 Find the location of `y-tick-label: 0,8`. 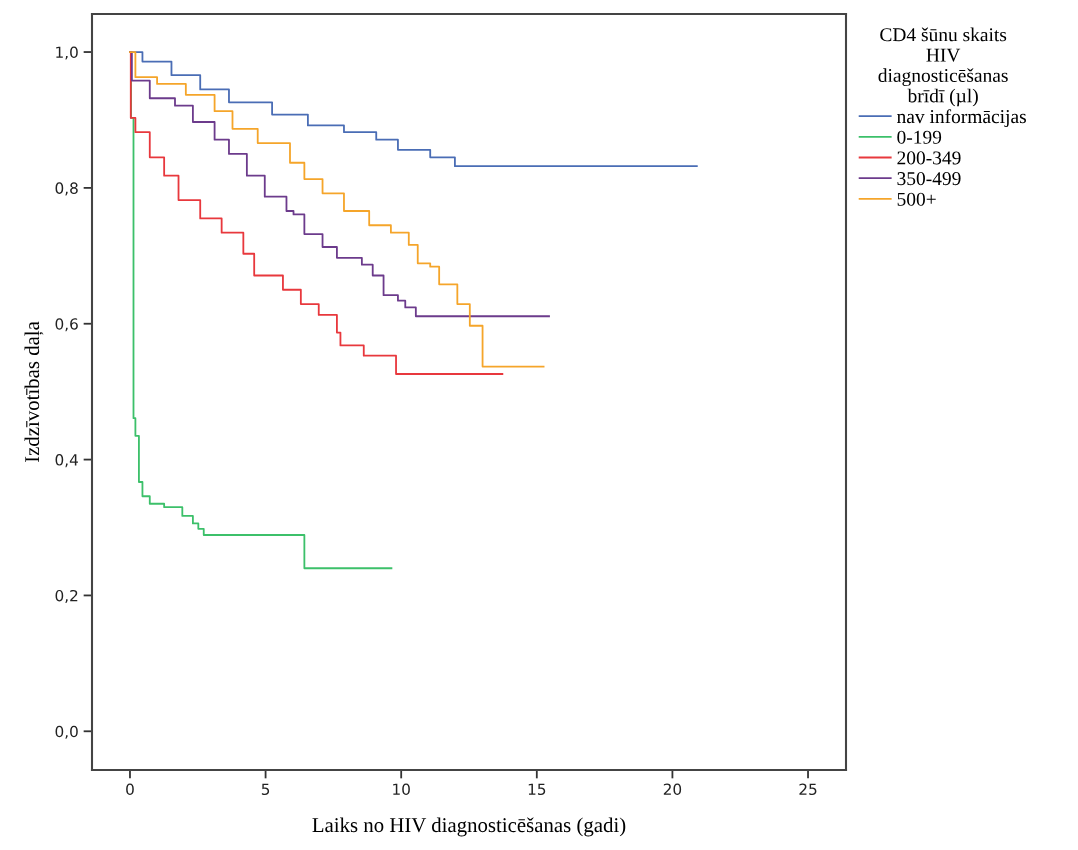

y-tick-label: 0,8 is located at coordinates (66, 189).